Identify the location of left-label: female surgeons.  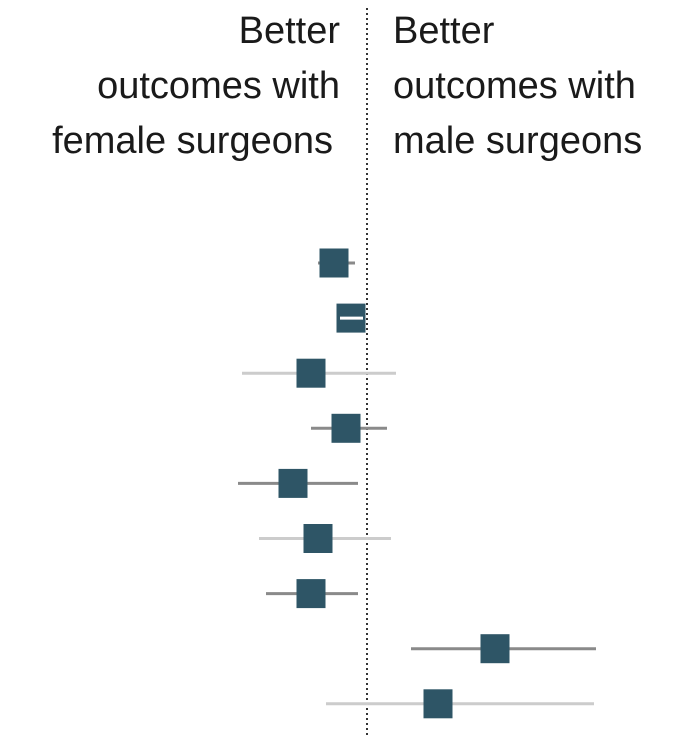
(192, 141).